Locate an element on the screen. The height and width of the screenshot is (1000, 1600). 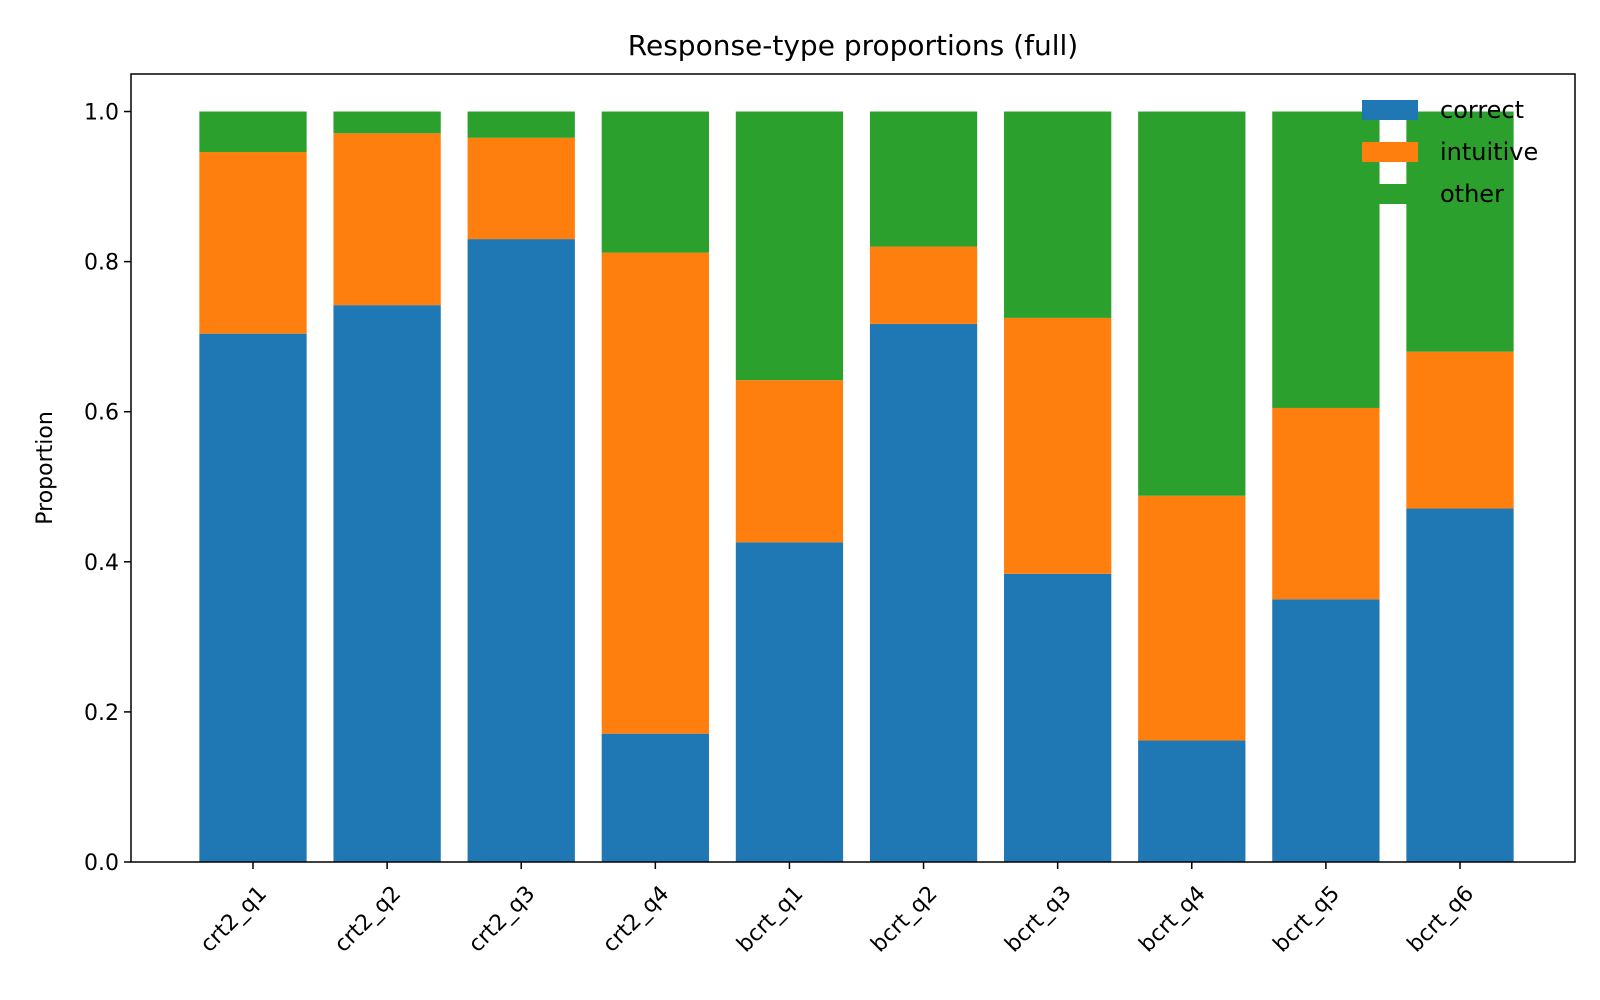
y-tick-label: 0.0 is located at coordinates (101, 863).